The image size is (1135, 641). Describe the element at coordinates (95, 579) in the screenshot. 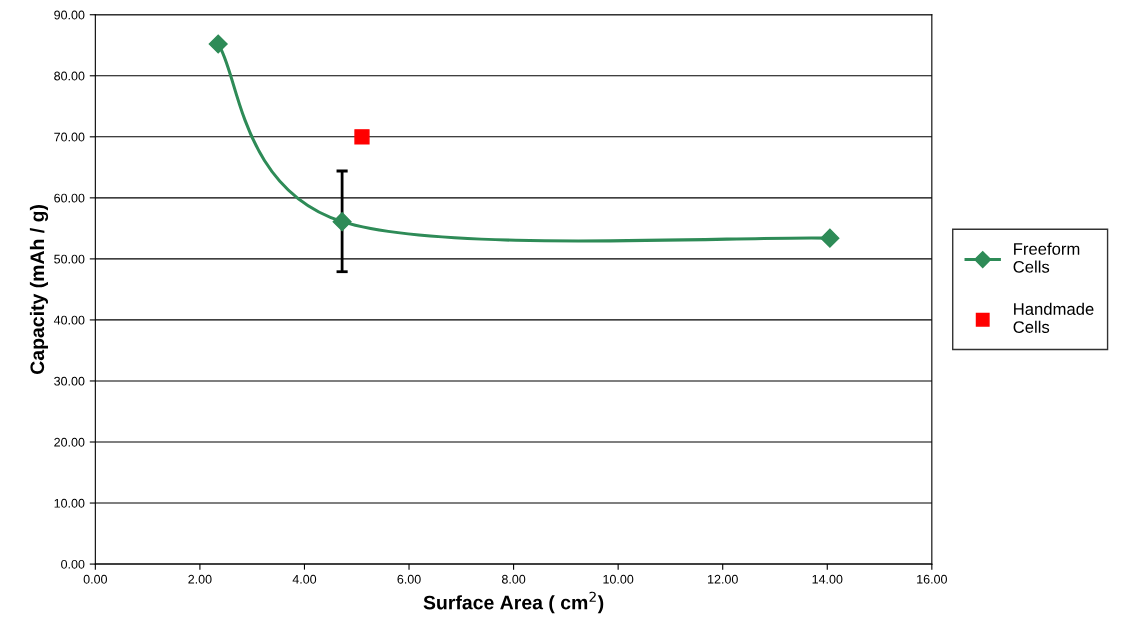

I see `x-tick-label: 0.00` at that location.